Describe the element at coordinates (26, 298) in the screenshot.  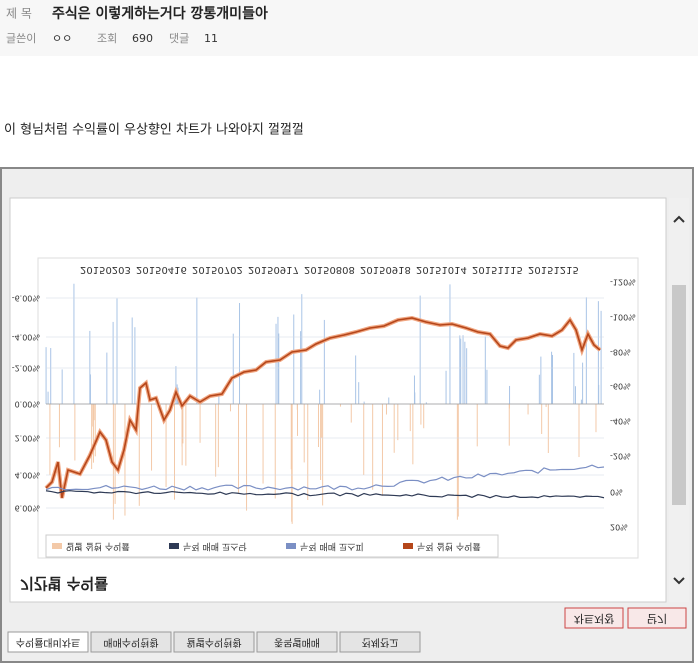
I see `left-tick-label: -6.00%` at that location.